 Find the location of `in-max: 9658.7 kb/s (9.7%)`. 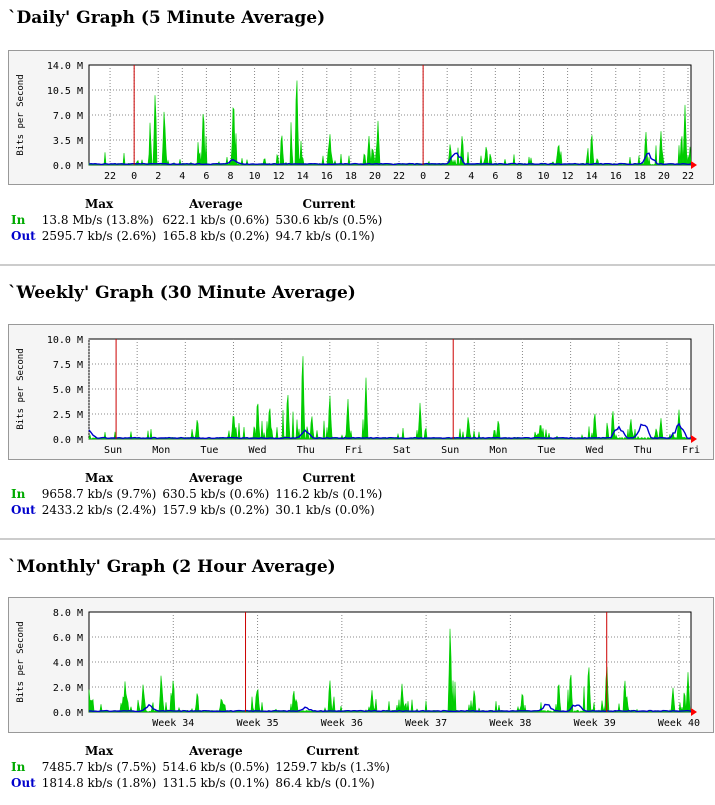

in-max: 9658.7 kb/s (9.7%) is located at coordinates (99, 494).